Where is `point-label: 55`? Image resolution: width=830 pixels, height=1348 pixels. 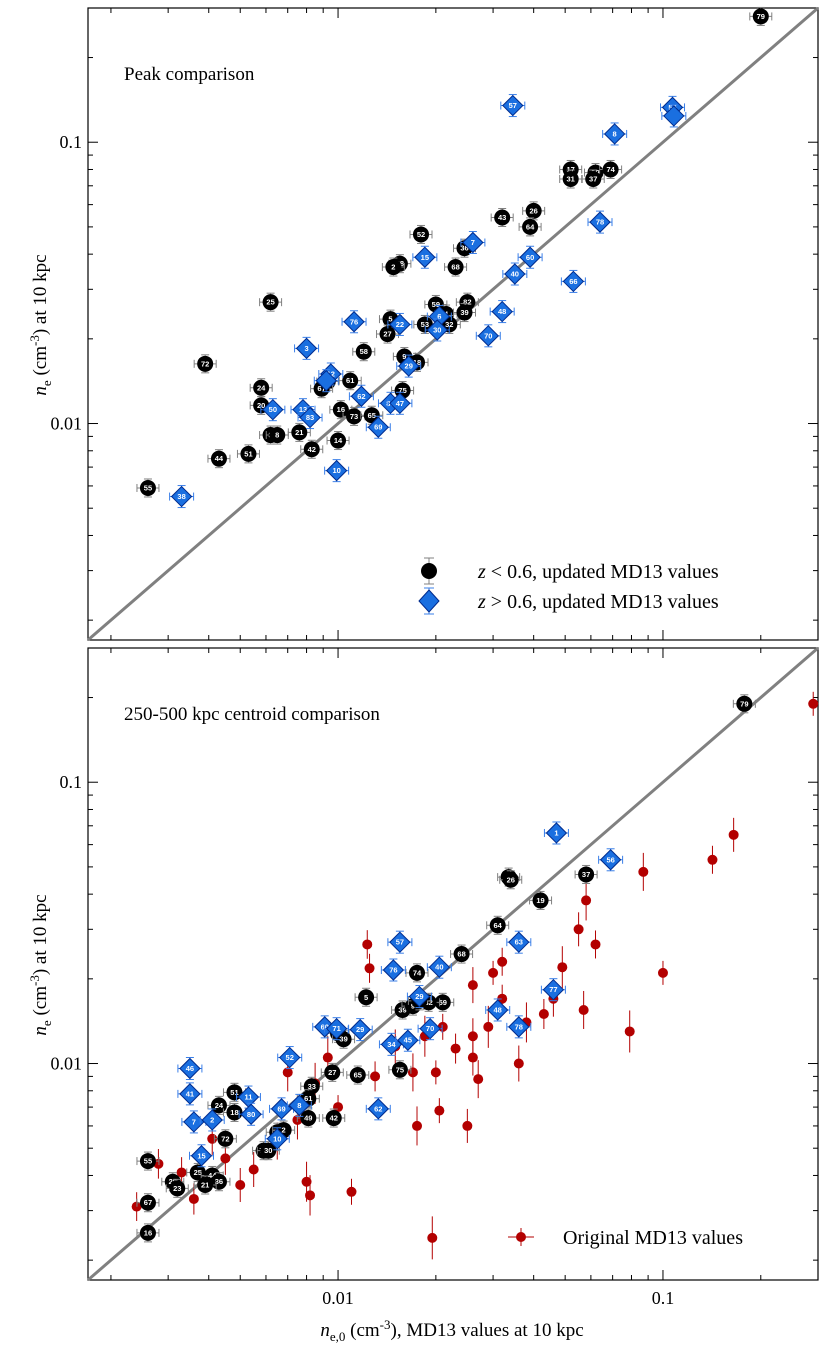
point-label: 55 is located at coordinates (148, 1161).